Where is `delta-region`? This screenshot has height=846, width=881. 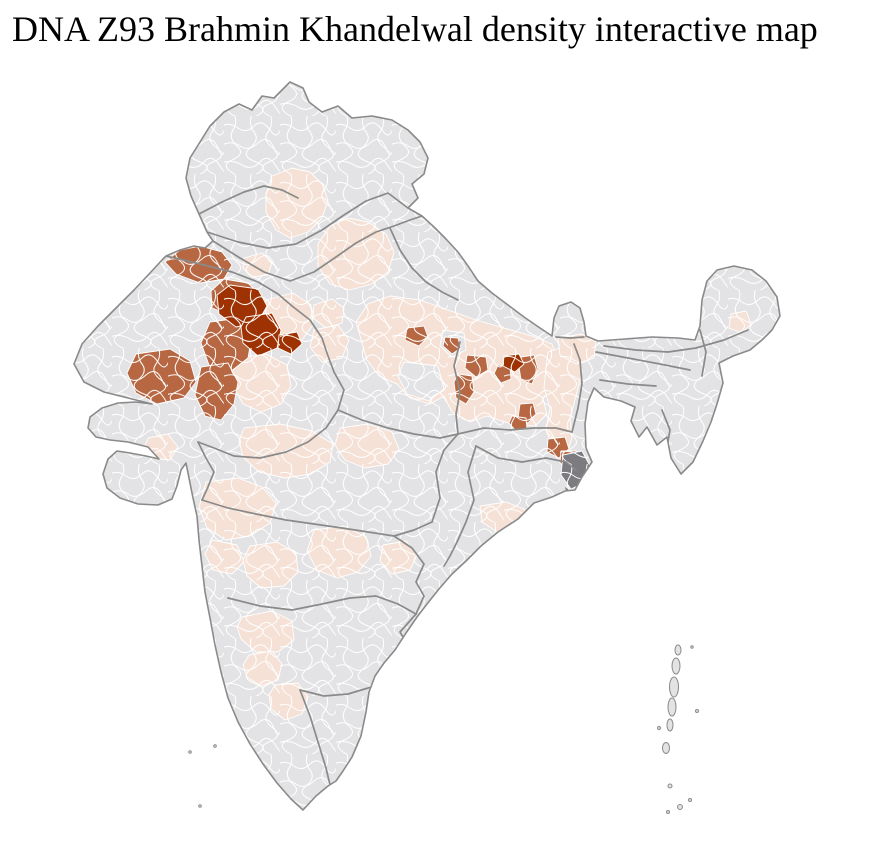 delta-region is located at coordinates (581, 494).